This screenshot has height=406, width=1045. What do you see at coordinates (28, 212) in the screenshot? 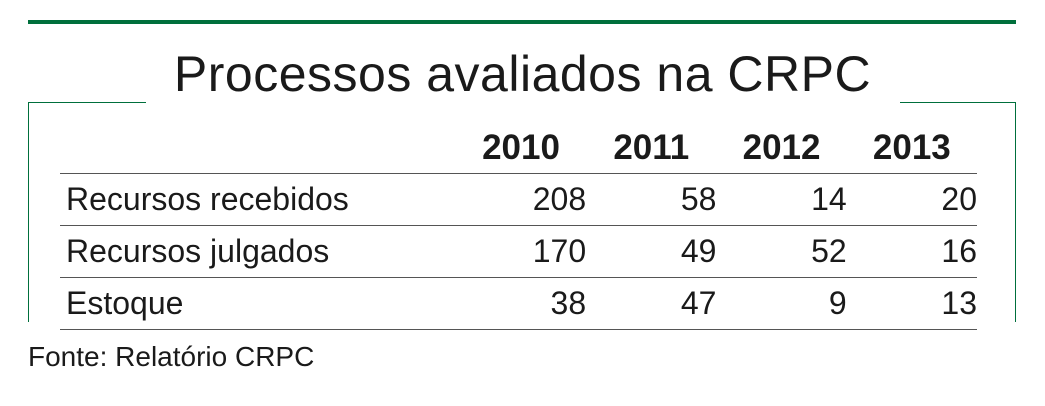
I see `frame-left-border` at bounding box center [28, 212].